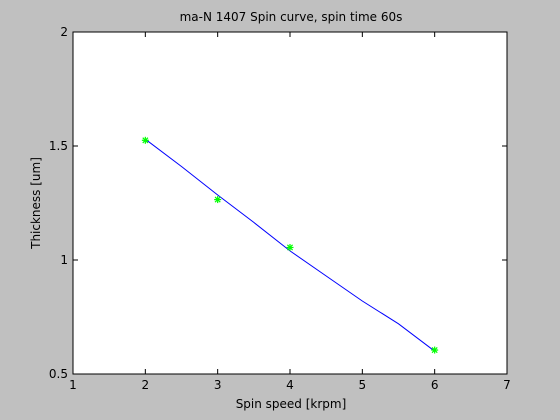 Image resolution: width=560 pixels, height=420 pixels. Describe the element at coordinates (36, 203) in the screenshot. I see `y-axis-label: Thickness [um]` at that location.